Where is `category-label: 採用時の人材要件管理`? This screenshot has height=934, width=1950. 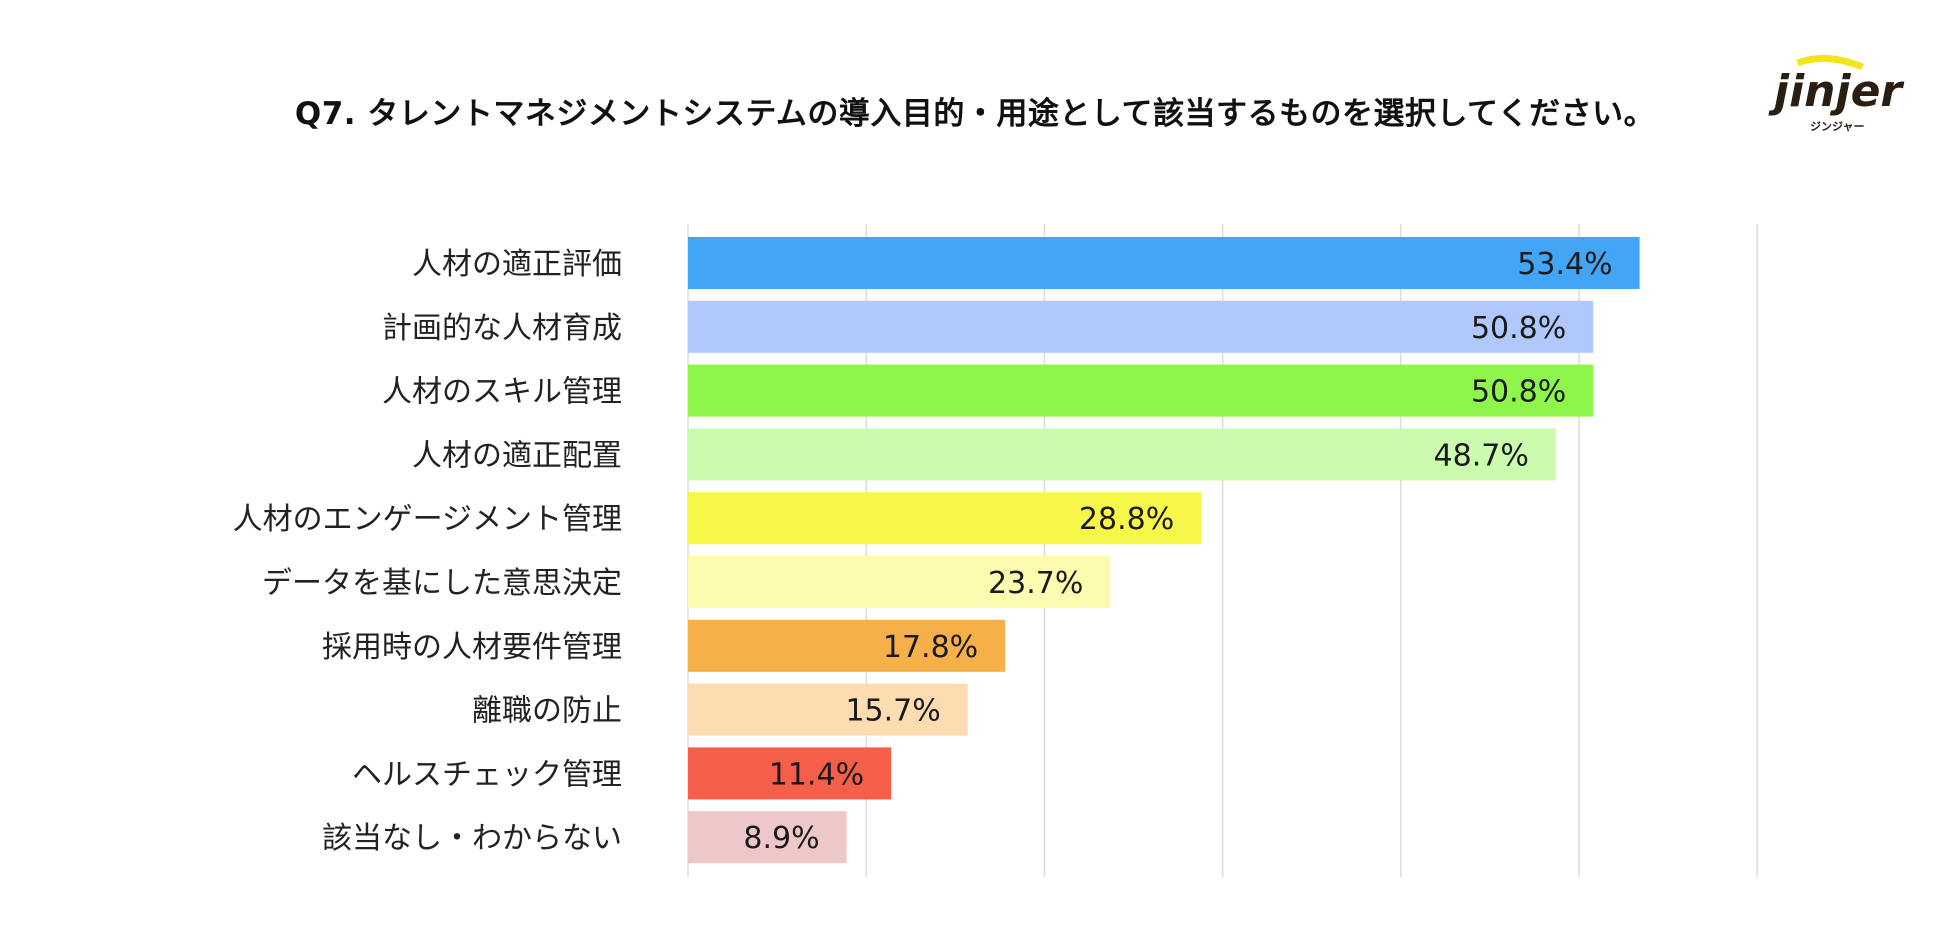
category-label: 採用時の人材要件管理 is located at coordinates (472, 647).